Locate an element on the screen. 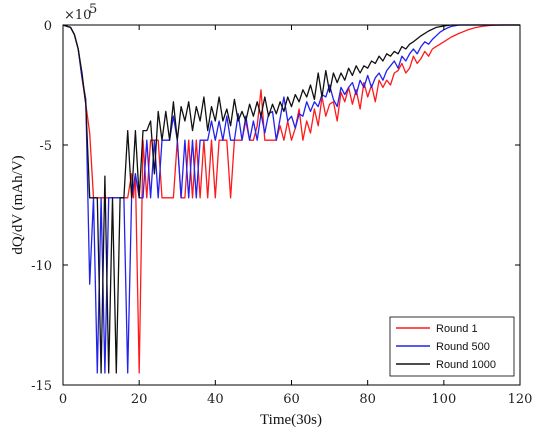 The height and width of the screenshot is (436, 550). y-exponent-power: 5 is located at coordinates (93, 9).